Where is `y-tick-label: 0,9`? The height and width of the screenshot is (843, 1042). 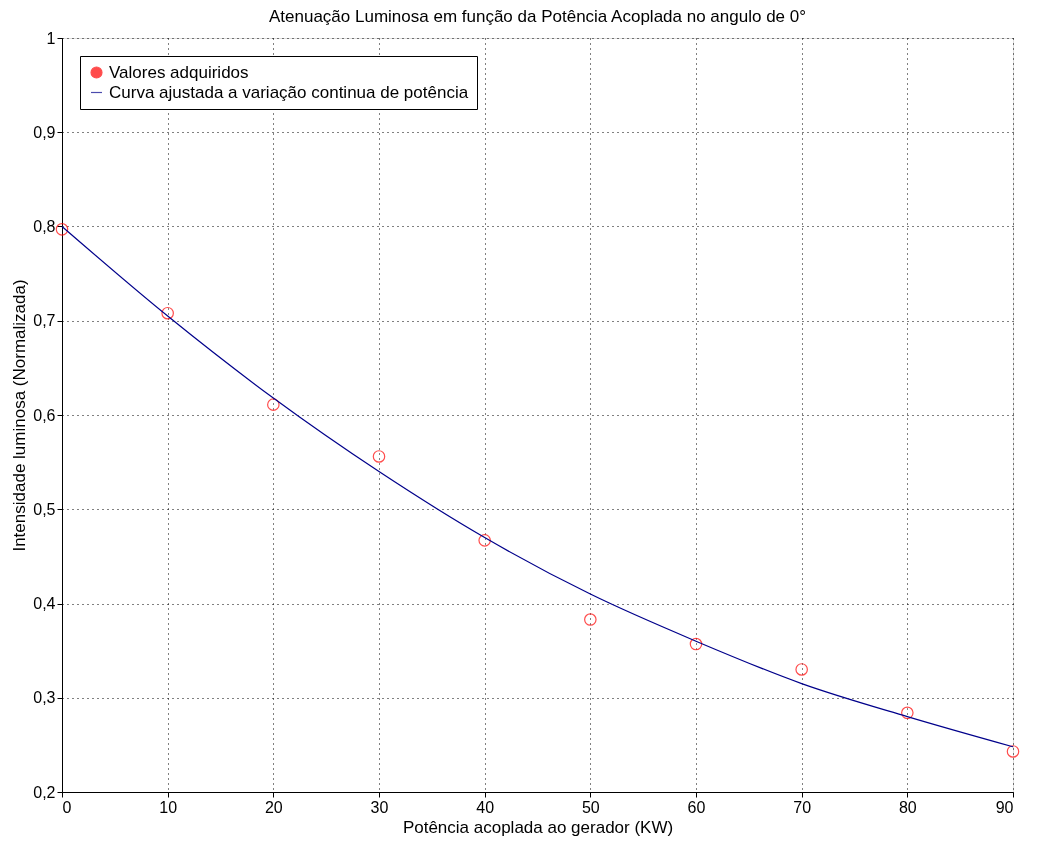
y-tick-label: 0,9 is located at coordinates (44, 132).